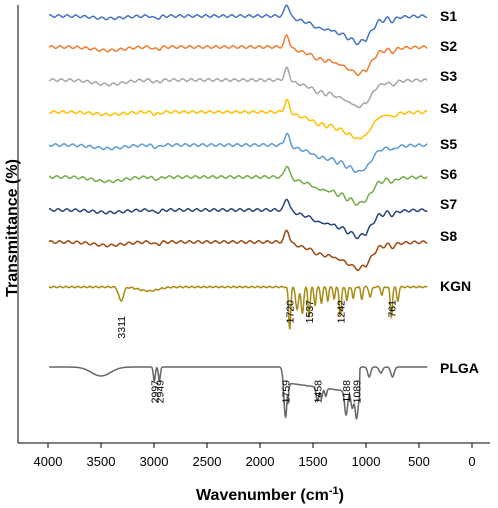 This screenshot has height=508, width=498. Describe the element at coordinates (459, 368) in the screenshot. I see `series-label-plga: PLGA` at that location.